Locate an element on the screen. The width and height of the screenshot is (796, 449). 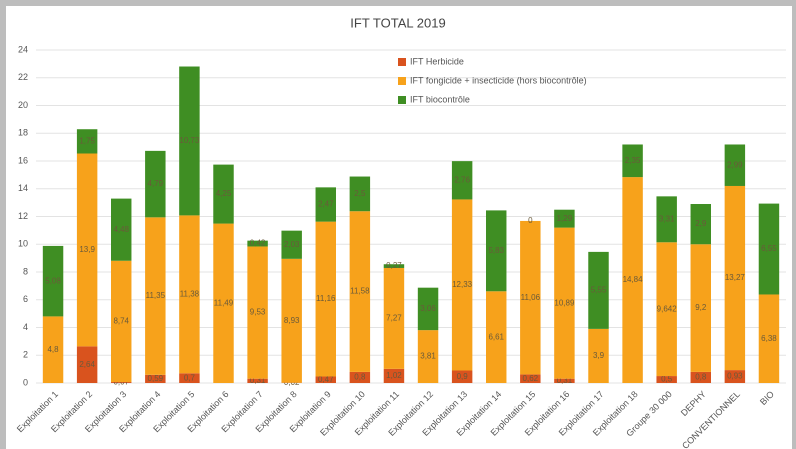
legend-label: IFT Herbicide is located at coordinates (437, 61).